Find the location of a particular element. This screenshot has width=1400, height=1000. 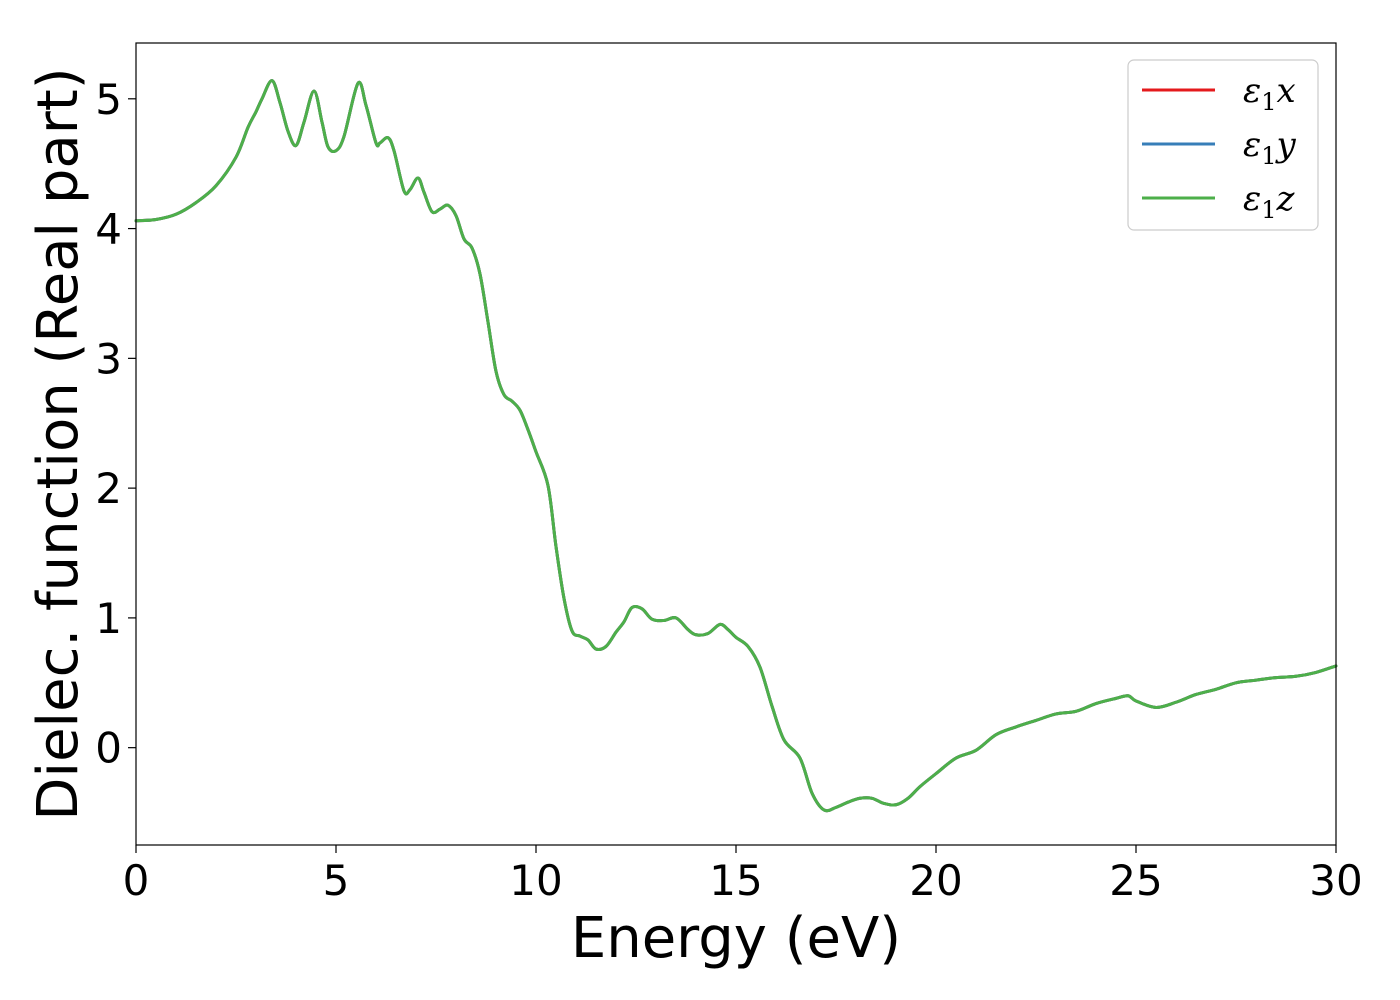

x-tick-label: 5 is located at coordinates (336, 880).